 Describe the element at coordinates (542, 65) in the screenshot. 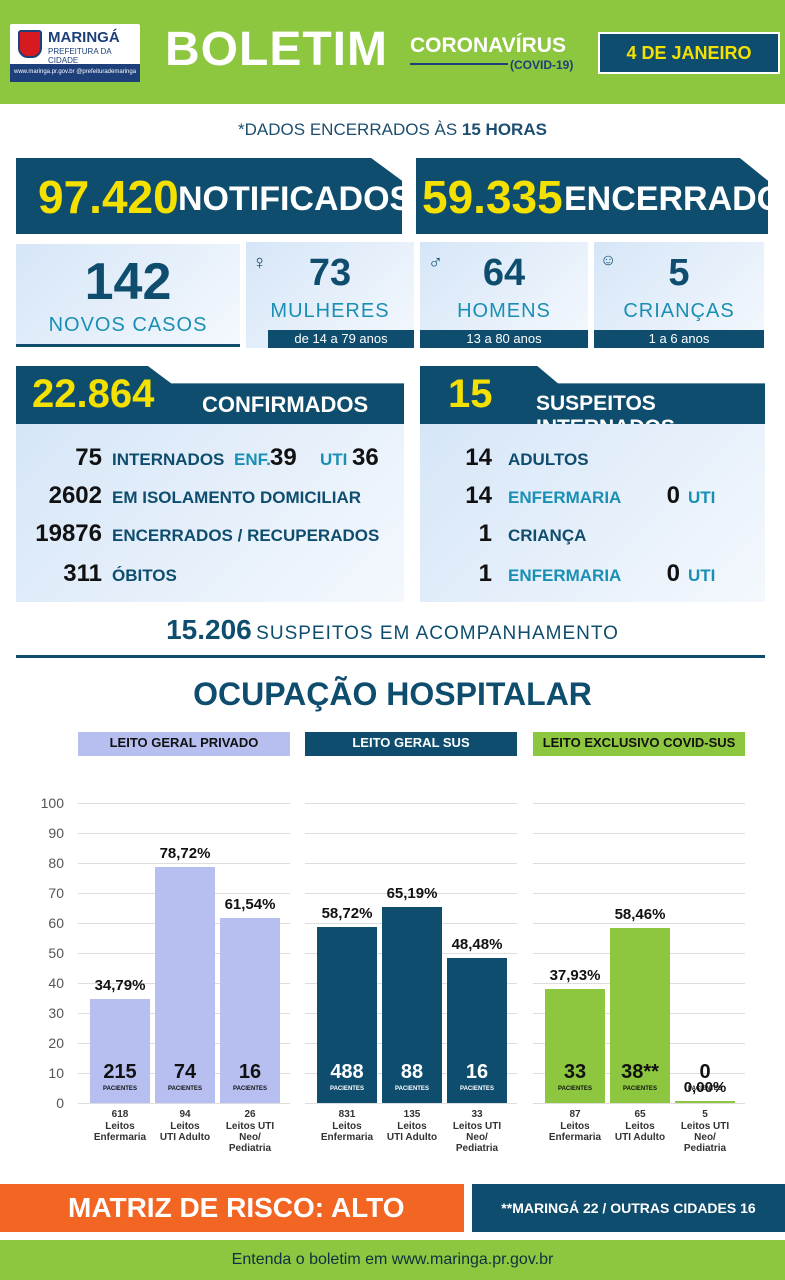

I see `covid-subtitle: (COVID-19)` at that location.